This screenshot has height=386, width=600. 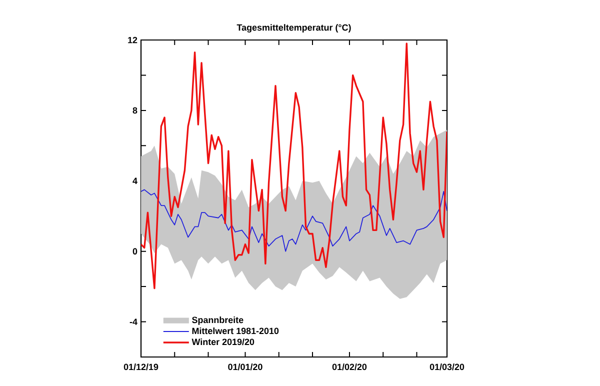 What do you see at coordinates (141, 367) in the screenshot?
I see `x-tick-label: 01/12/19` at bounding box center [141, 367].